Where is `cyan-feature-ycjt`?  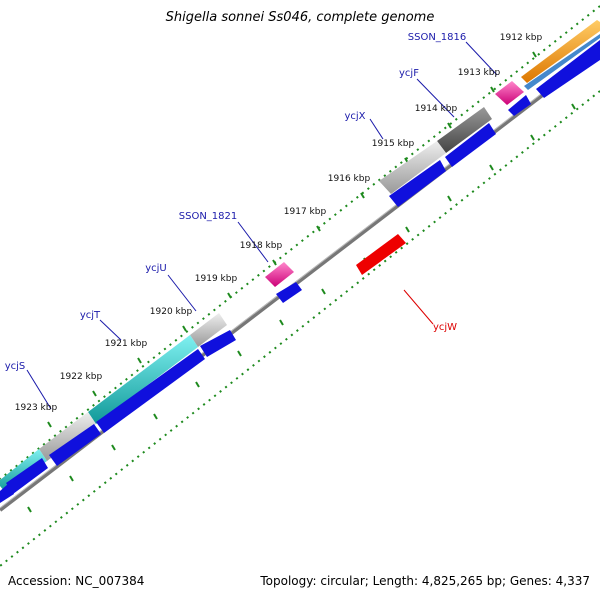 cyan-feature-ycjt is located at coordinates (143, 379).